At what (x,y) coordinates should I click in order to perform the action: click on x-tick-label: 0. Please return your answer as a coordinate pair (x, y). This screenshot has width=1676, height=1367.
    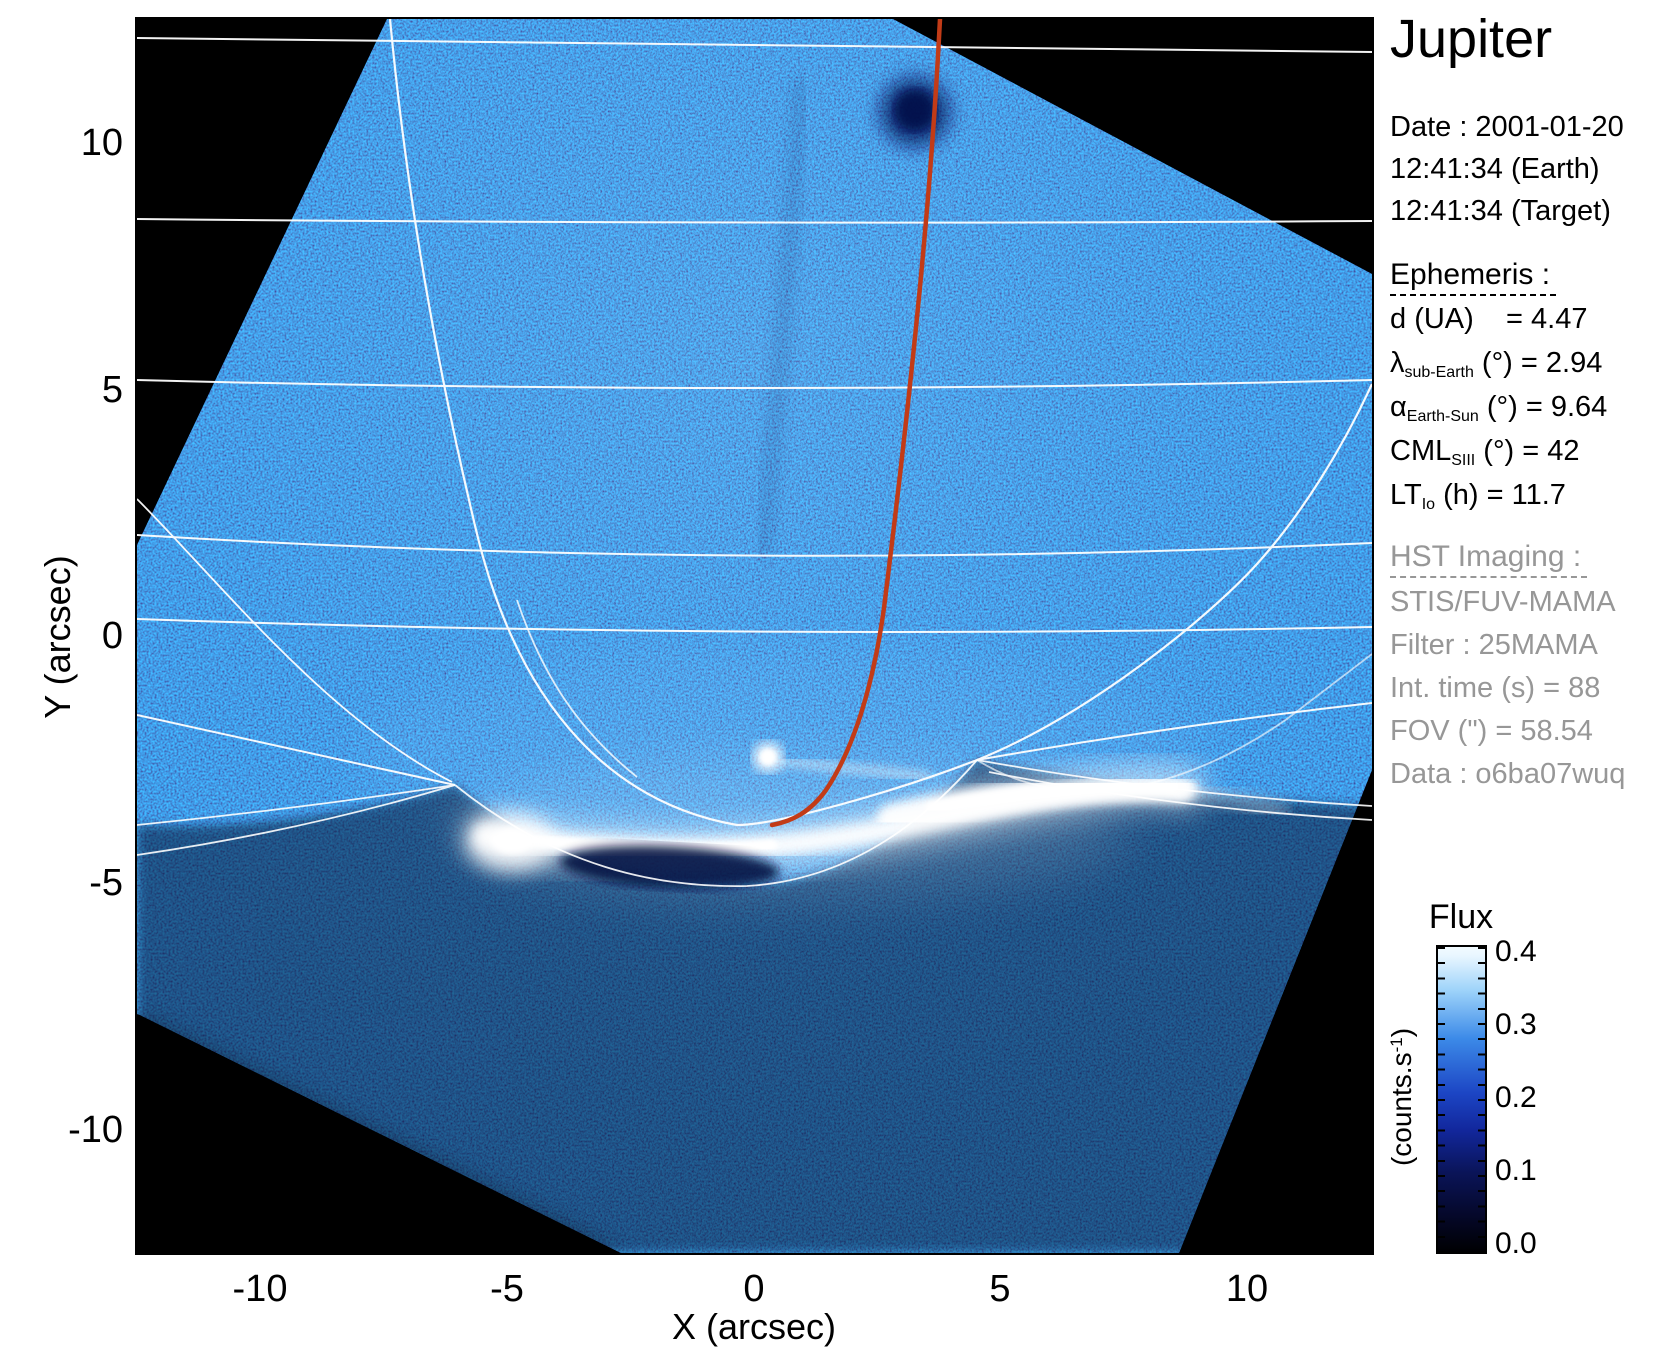
    Looking at the image, I should click on (754, 1289).